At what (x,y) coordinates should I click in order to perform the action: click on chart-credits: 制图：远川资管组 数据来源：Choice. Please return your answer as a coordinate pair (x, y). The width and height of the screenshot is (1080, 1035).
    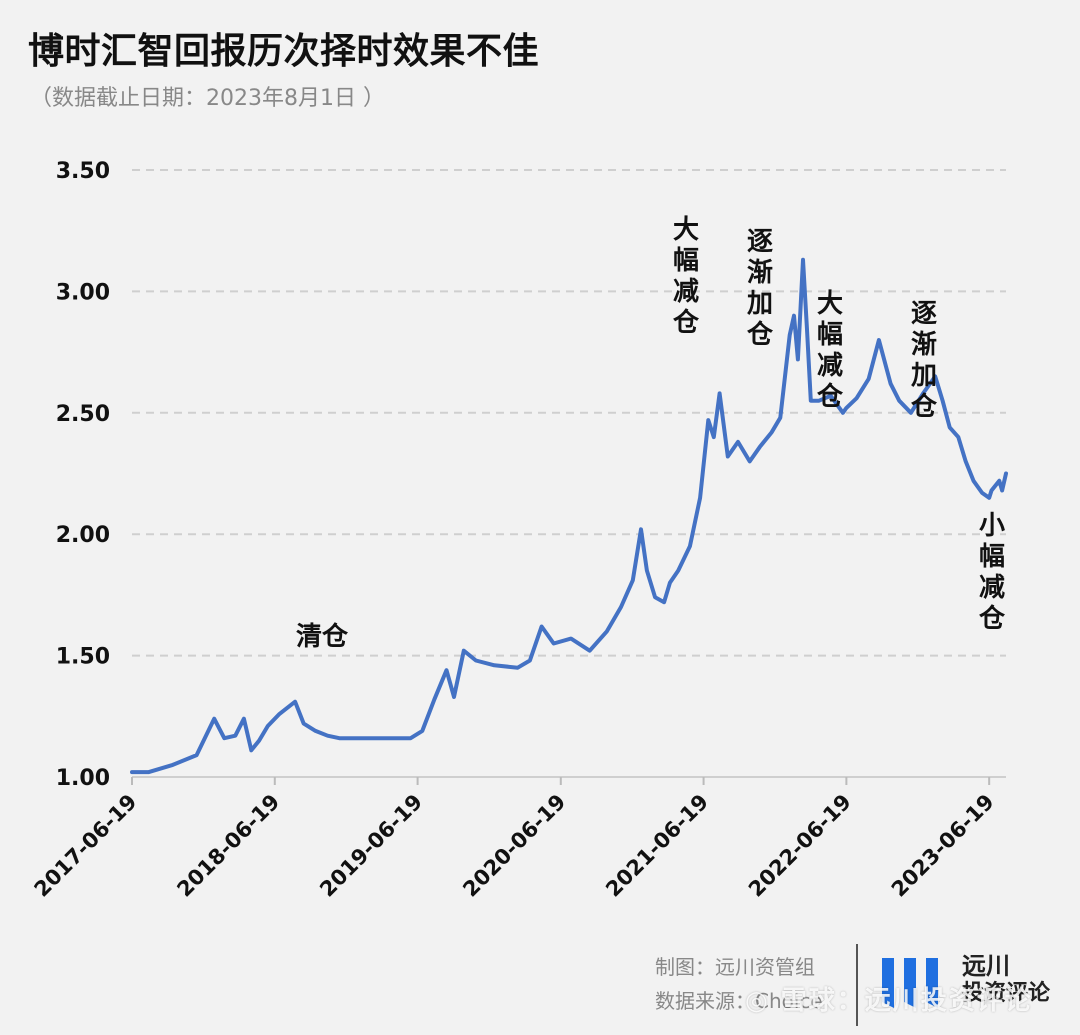
    Looking at the image, I should click on (739, 984).